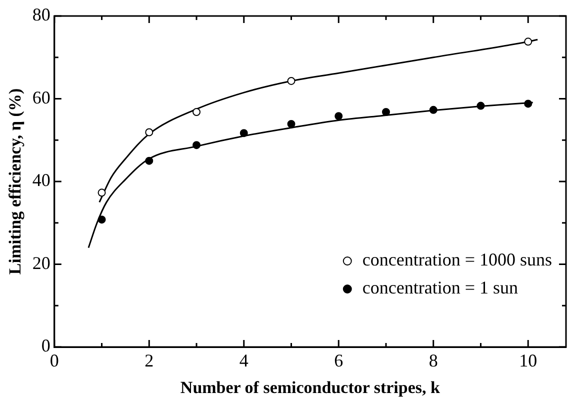  Describe the element at coordinates (41, 97) in the screenshot. I see `y-tick-label: 60` at that location.